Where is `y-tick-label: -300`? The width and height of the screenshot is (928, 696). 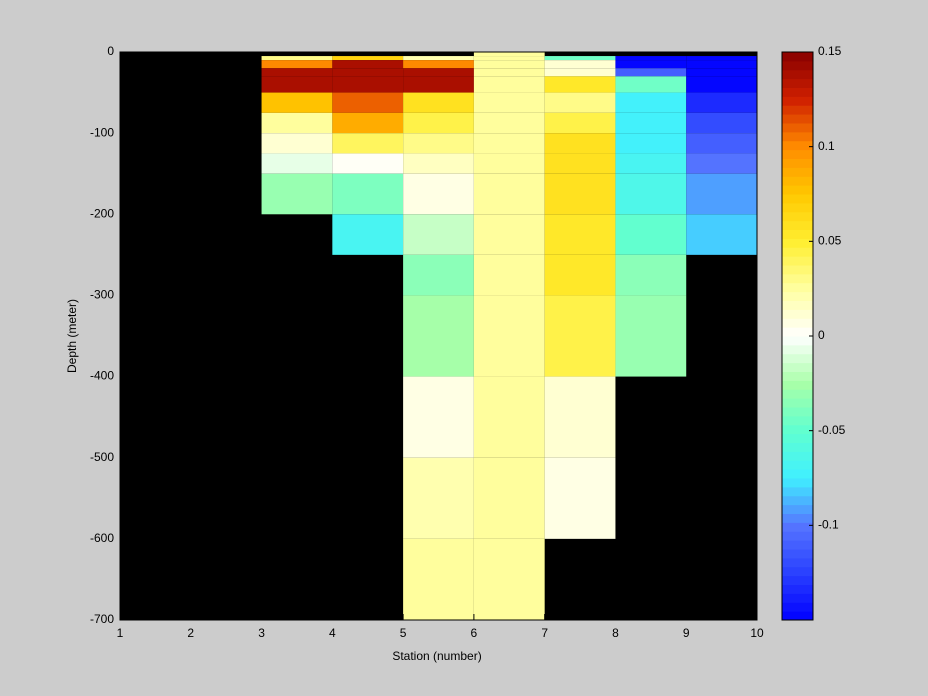 y-tick-label: -300 is located at coordinates (102, 295).